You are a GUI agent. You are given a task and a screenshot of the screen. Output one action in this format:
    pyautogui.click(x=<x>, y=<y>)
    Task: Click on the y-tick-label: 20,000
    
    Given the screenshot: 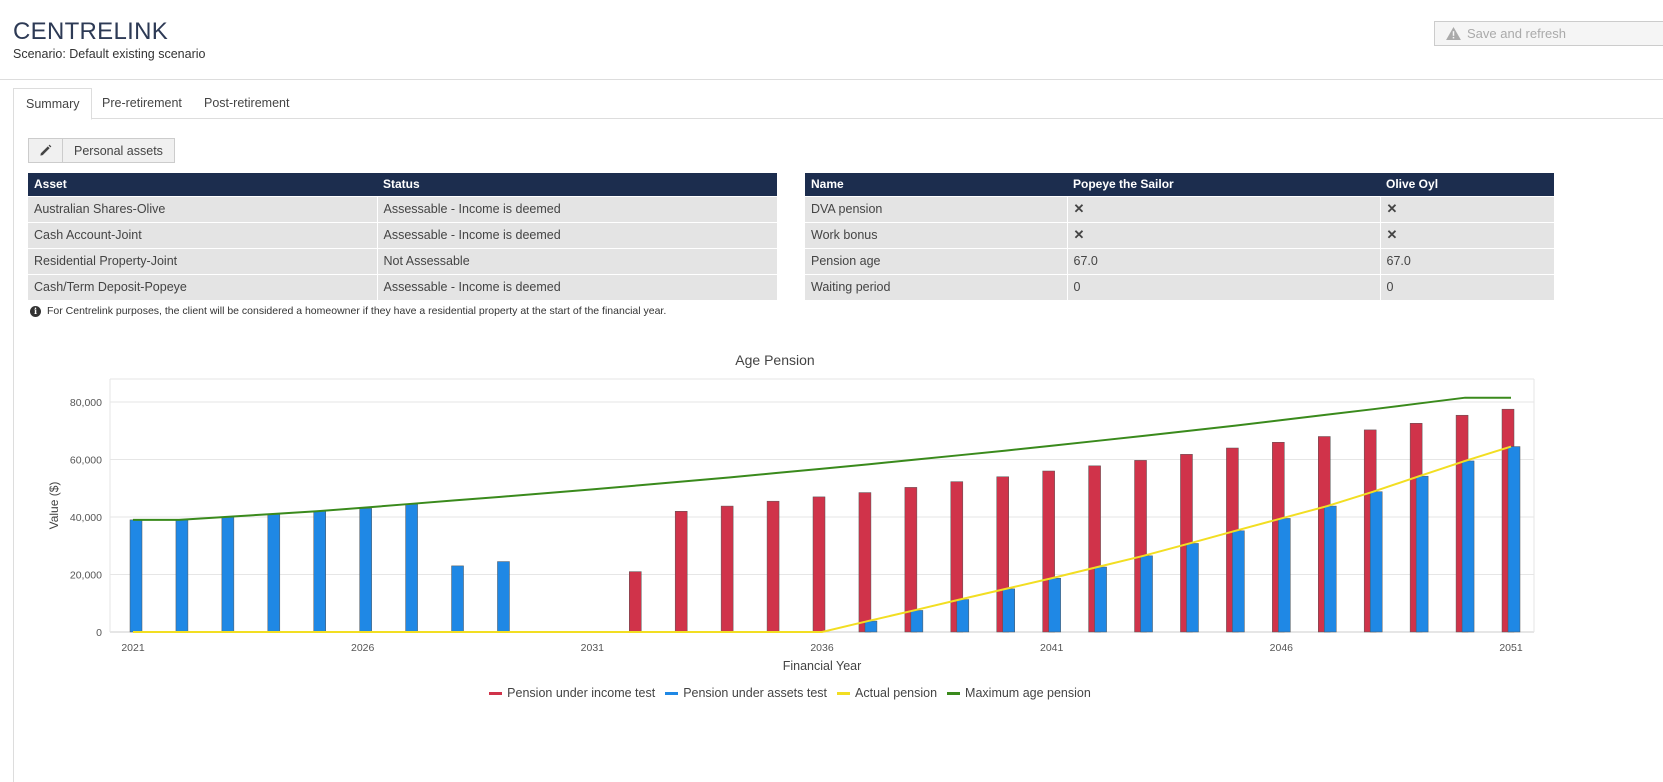 What is the action you would take?
    pyautogui.click(x=86, y=576)
    